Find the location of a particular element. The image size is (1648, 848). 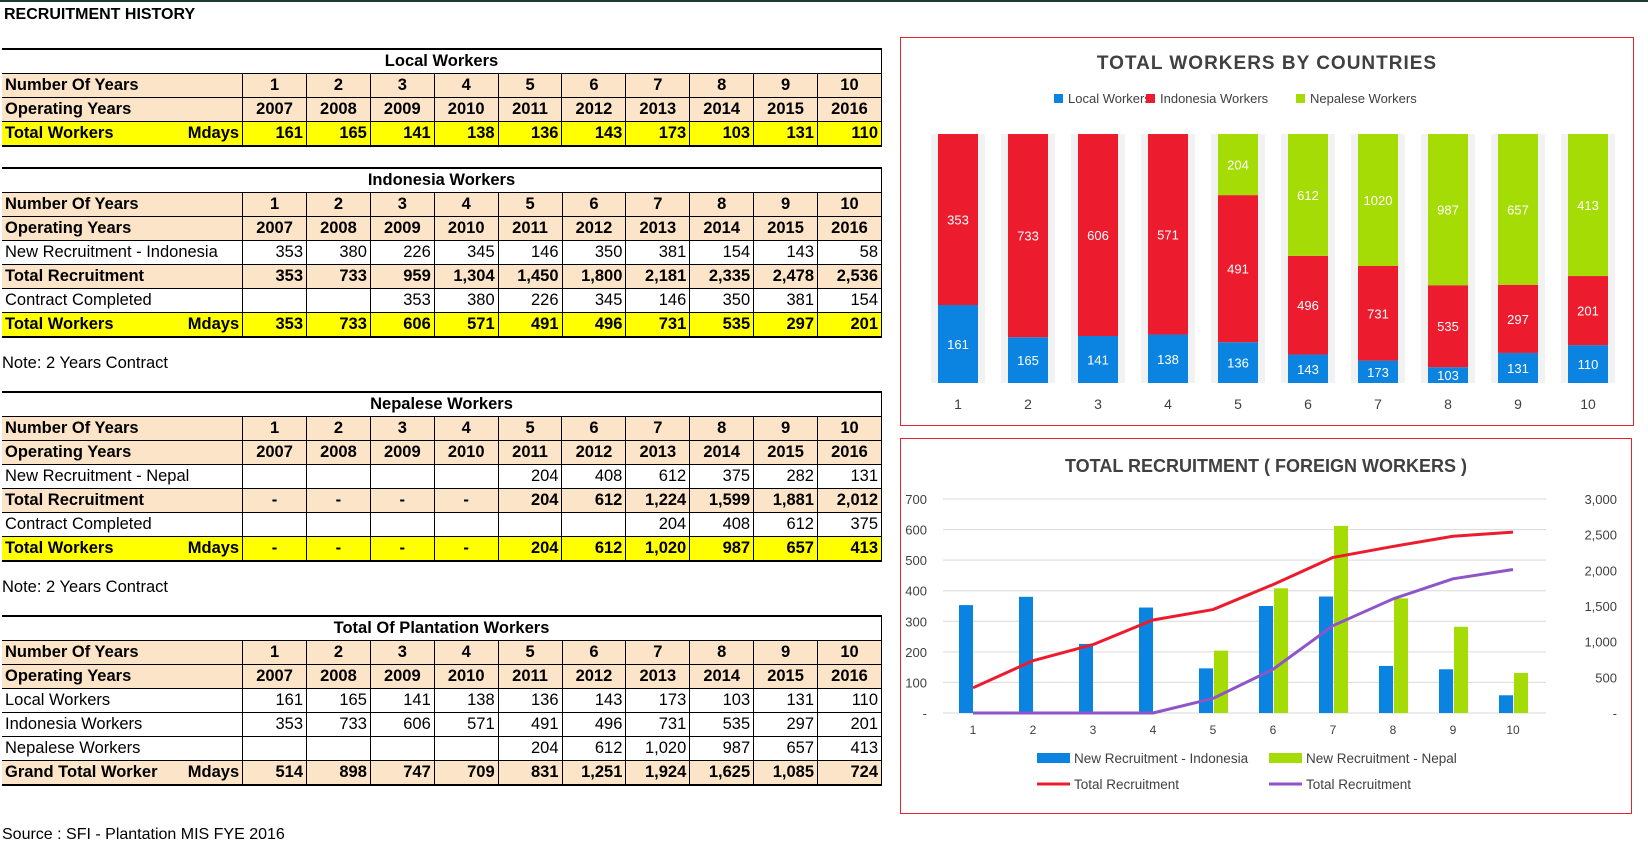

row-label: Total Recruitment is located at coordinates (123, 276).